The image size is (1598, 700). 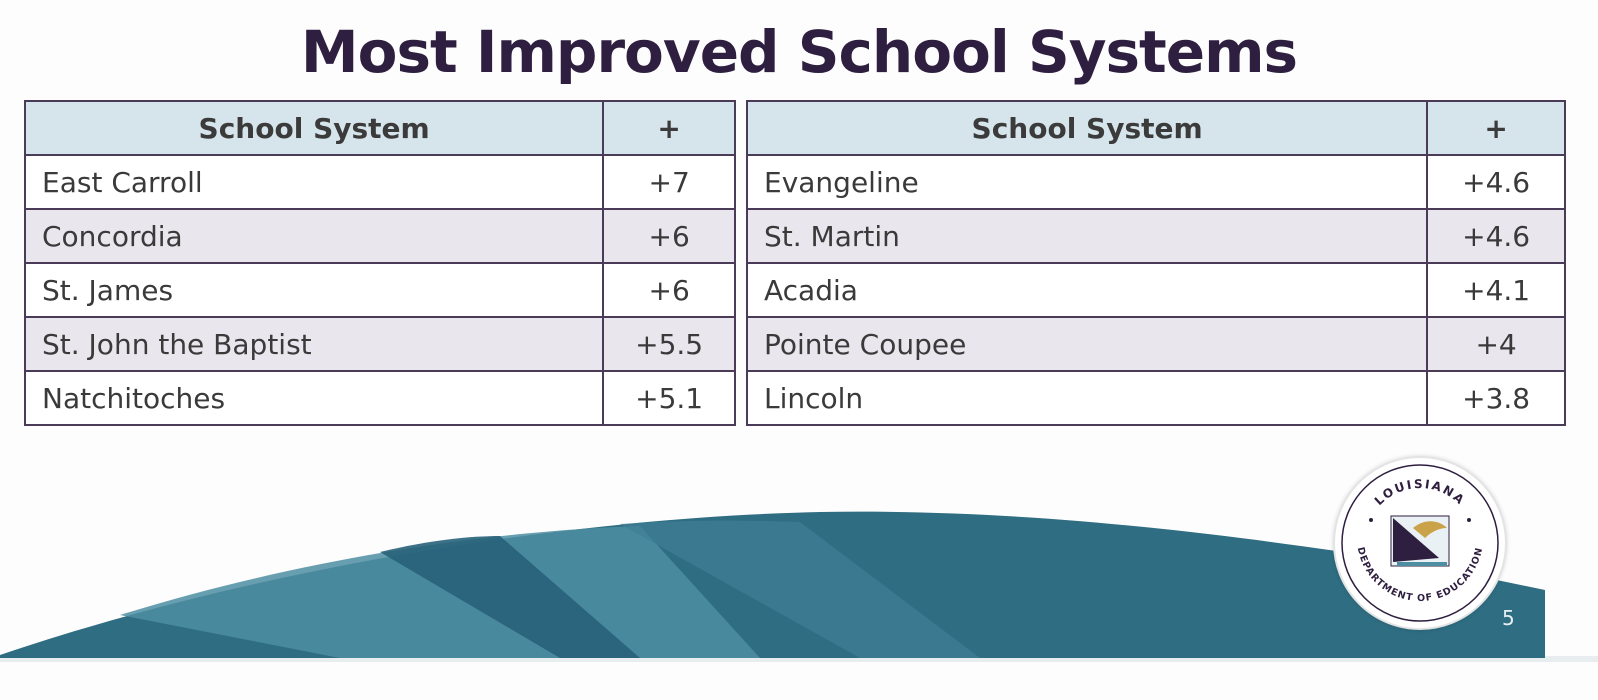 I want to click on improvement-value: +5.1, so click(x=669, y=398).